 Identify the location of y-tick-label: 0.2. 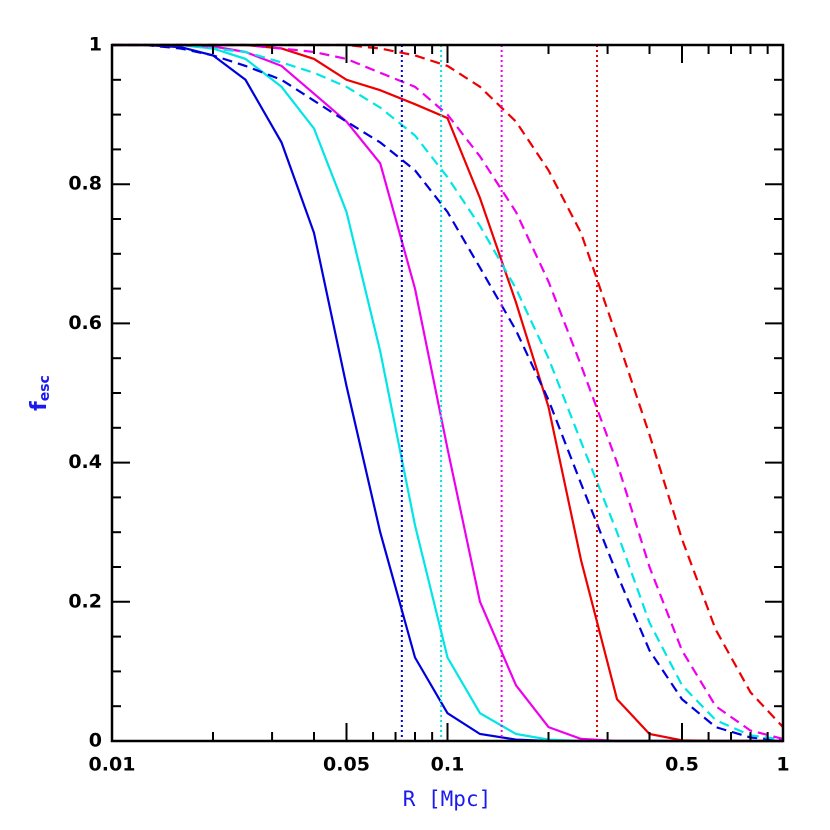
(85, 601).